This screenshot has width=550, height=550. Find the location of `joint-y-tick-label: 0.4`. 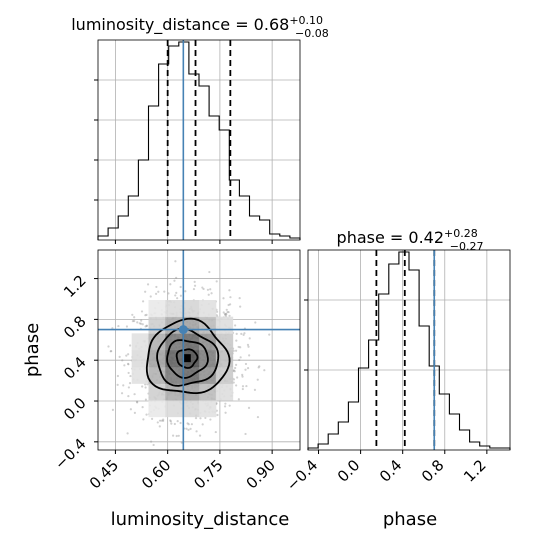

joint-y-tick-label: 0.4 is located at coordinates (75, 368).